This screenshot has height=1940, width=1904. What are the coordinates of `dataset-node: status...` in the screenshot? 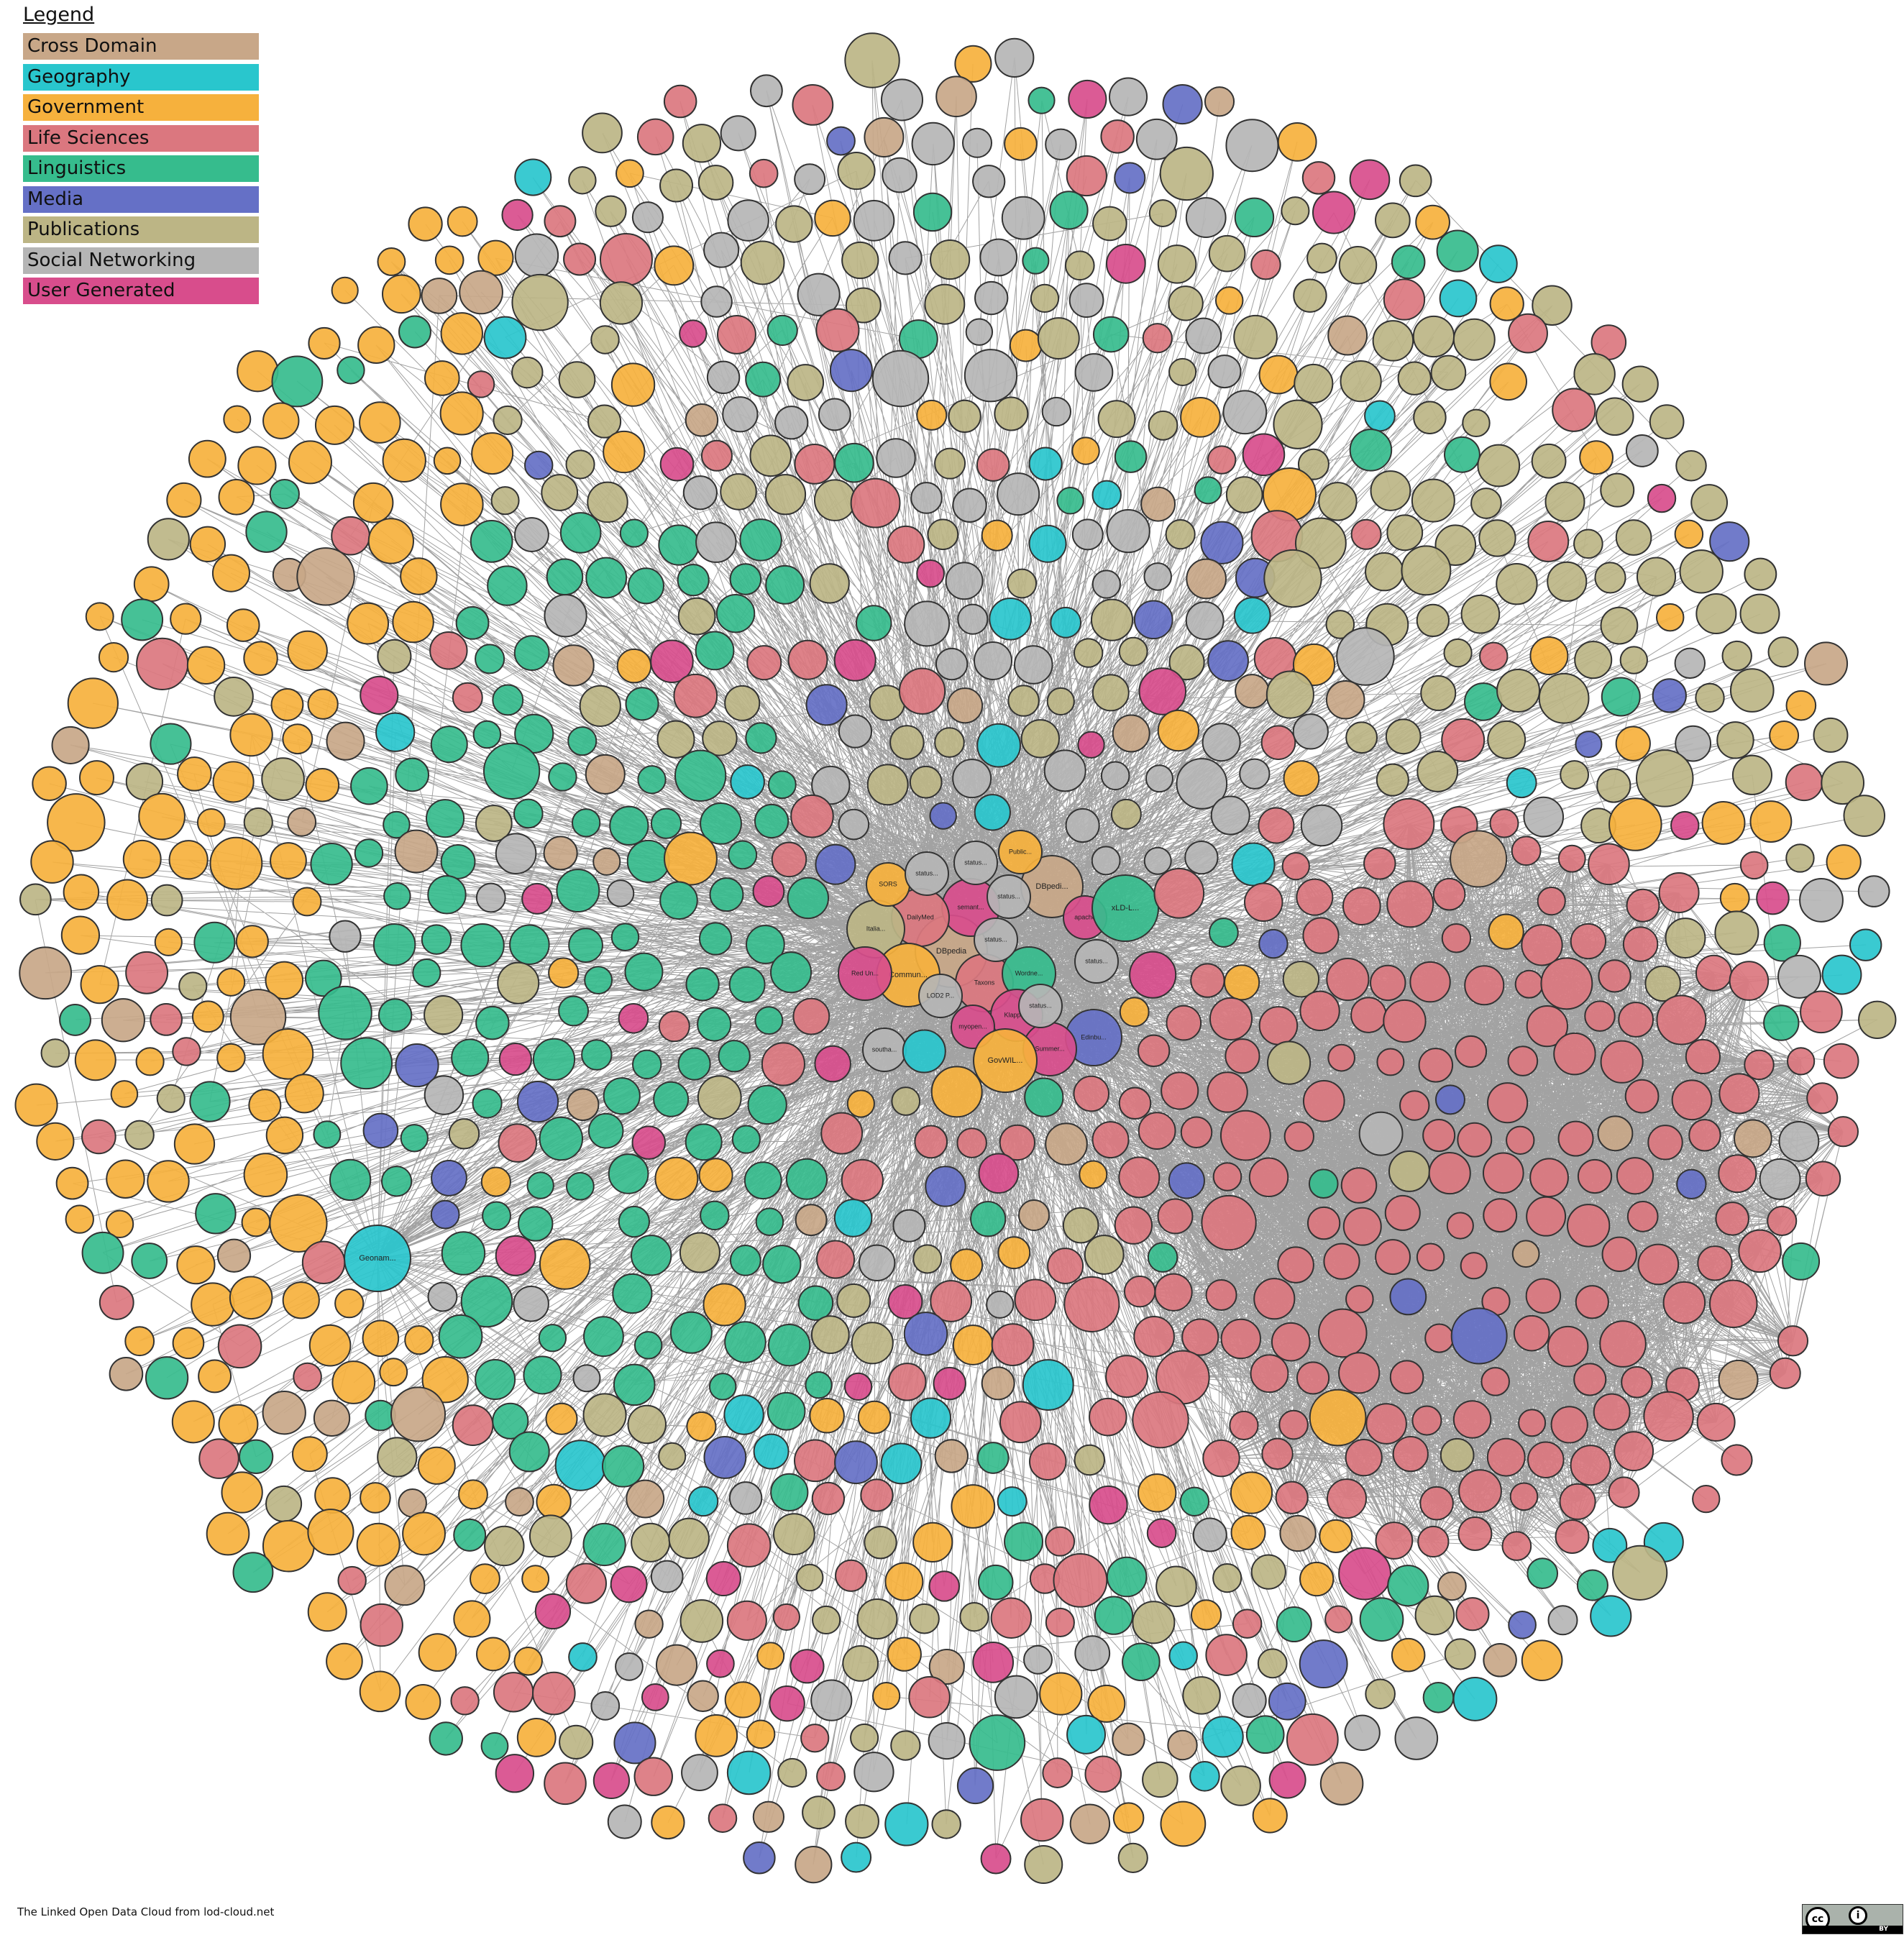 It's located at (975, 863).